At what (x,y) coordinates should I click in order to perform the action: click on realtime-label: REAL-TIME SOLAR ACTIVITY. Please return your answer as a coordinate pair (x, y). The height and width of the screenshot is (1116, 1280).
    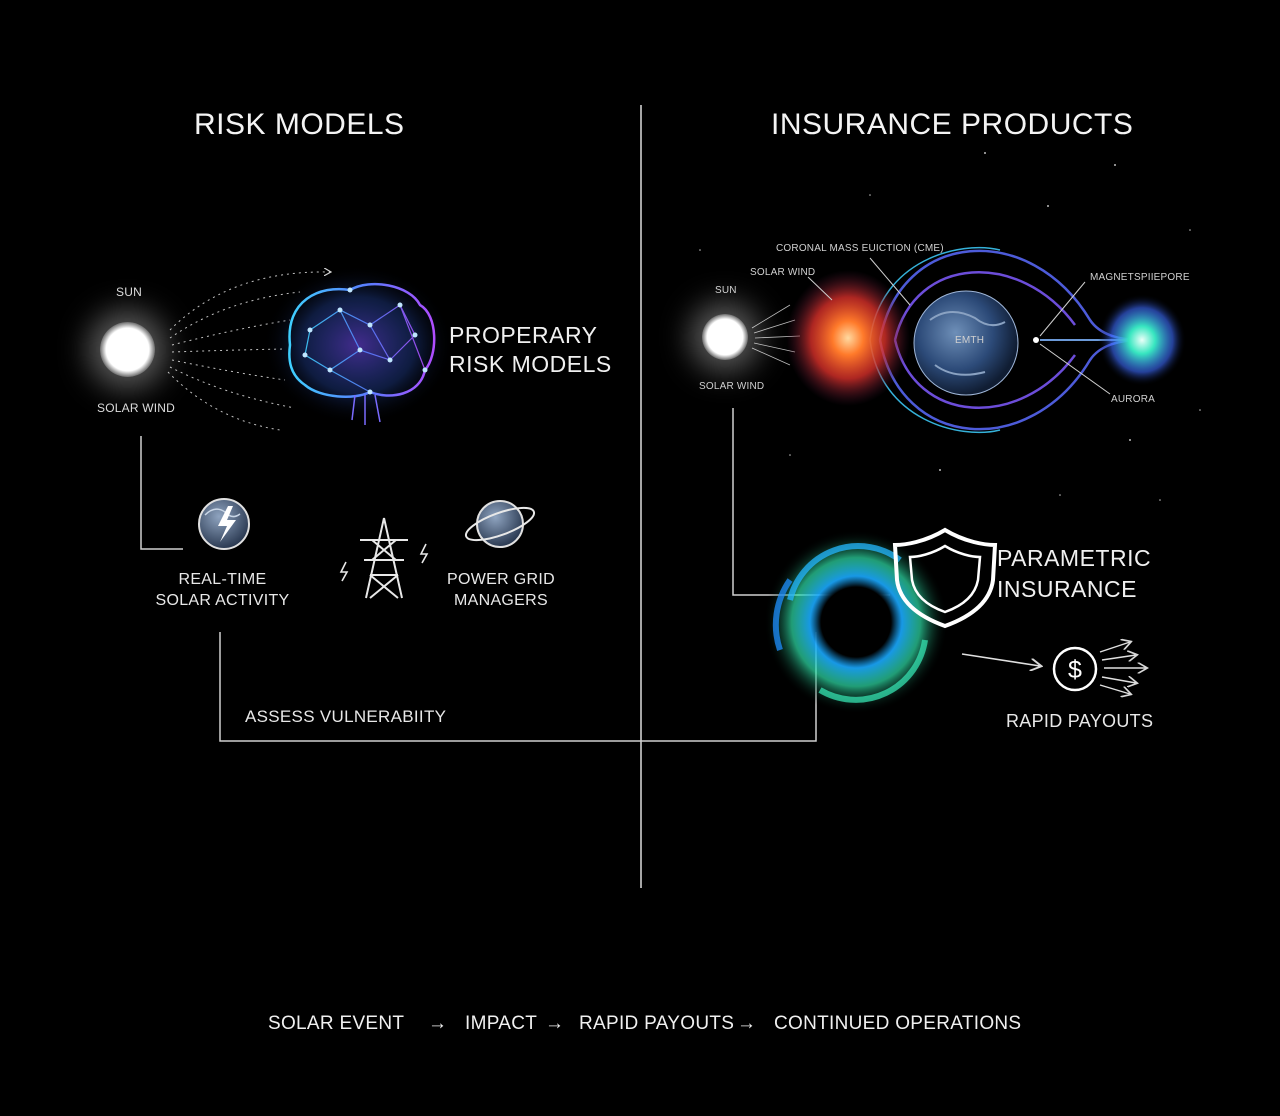
    Looking at the image, I should click on (222, 590).